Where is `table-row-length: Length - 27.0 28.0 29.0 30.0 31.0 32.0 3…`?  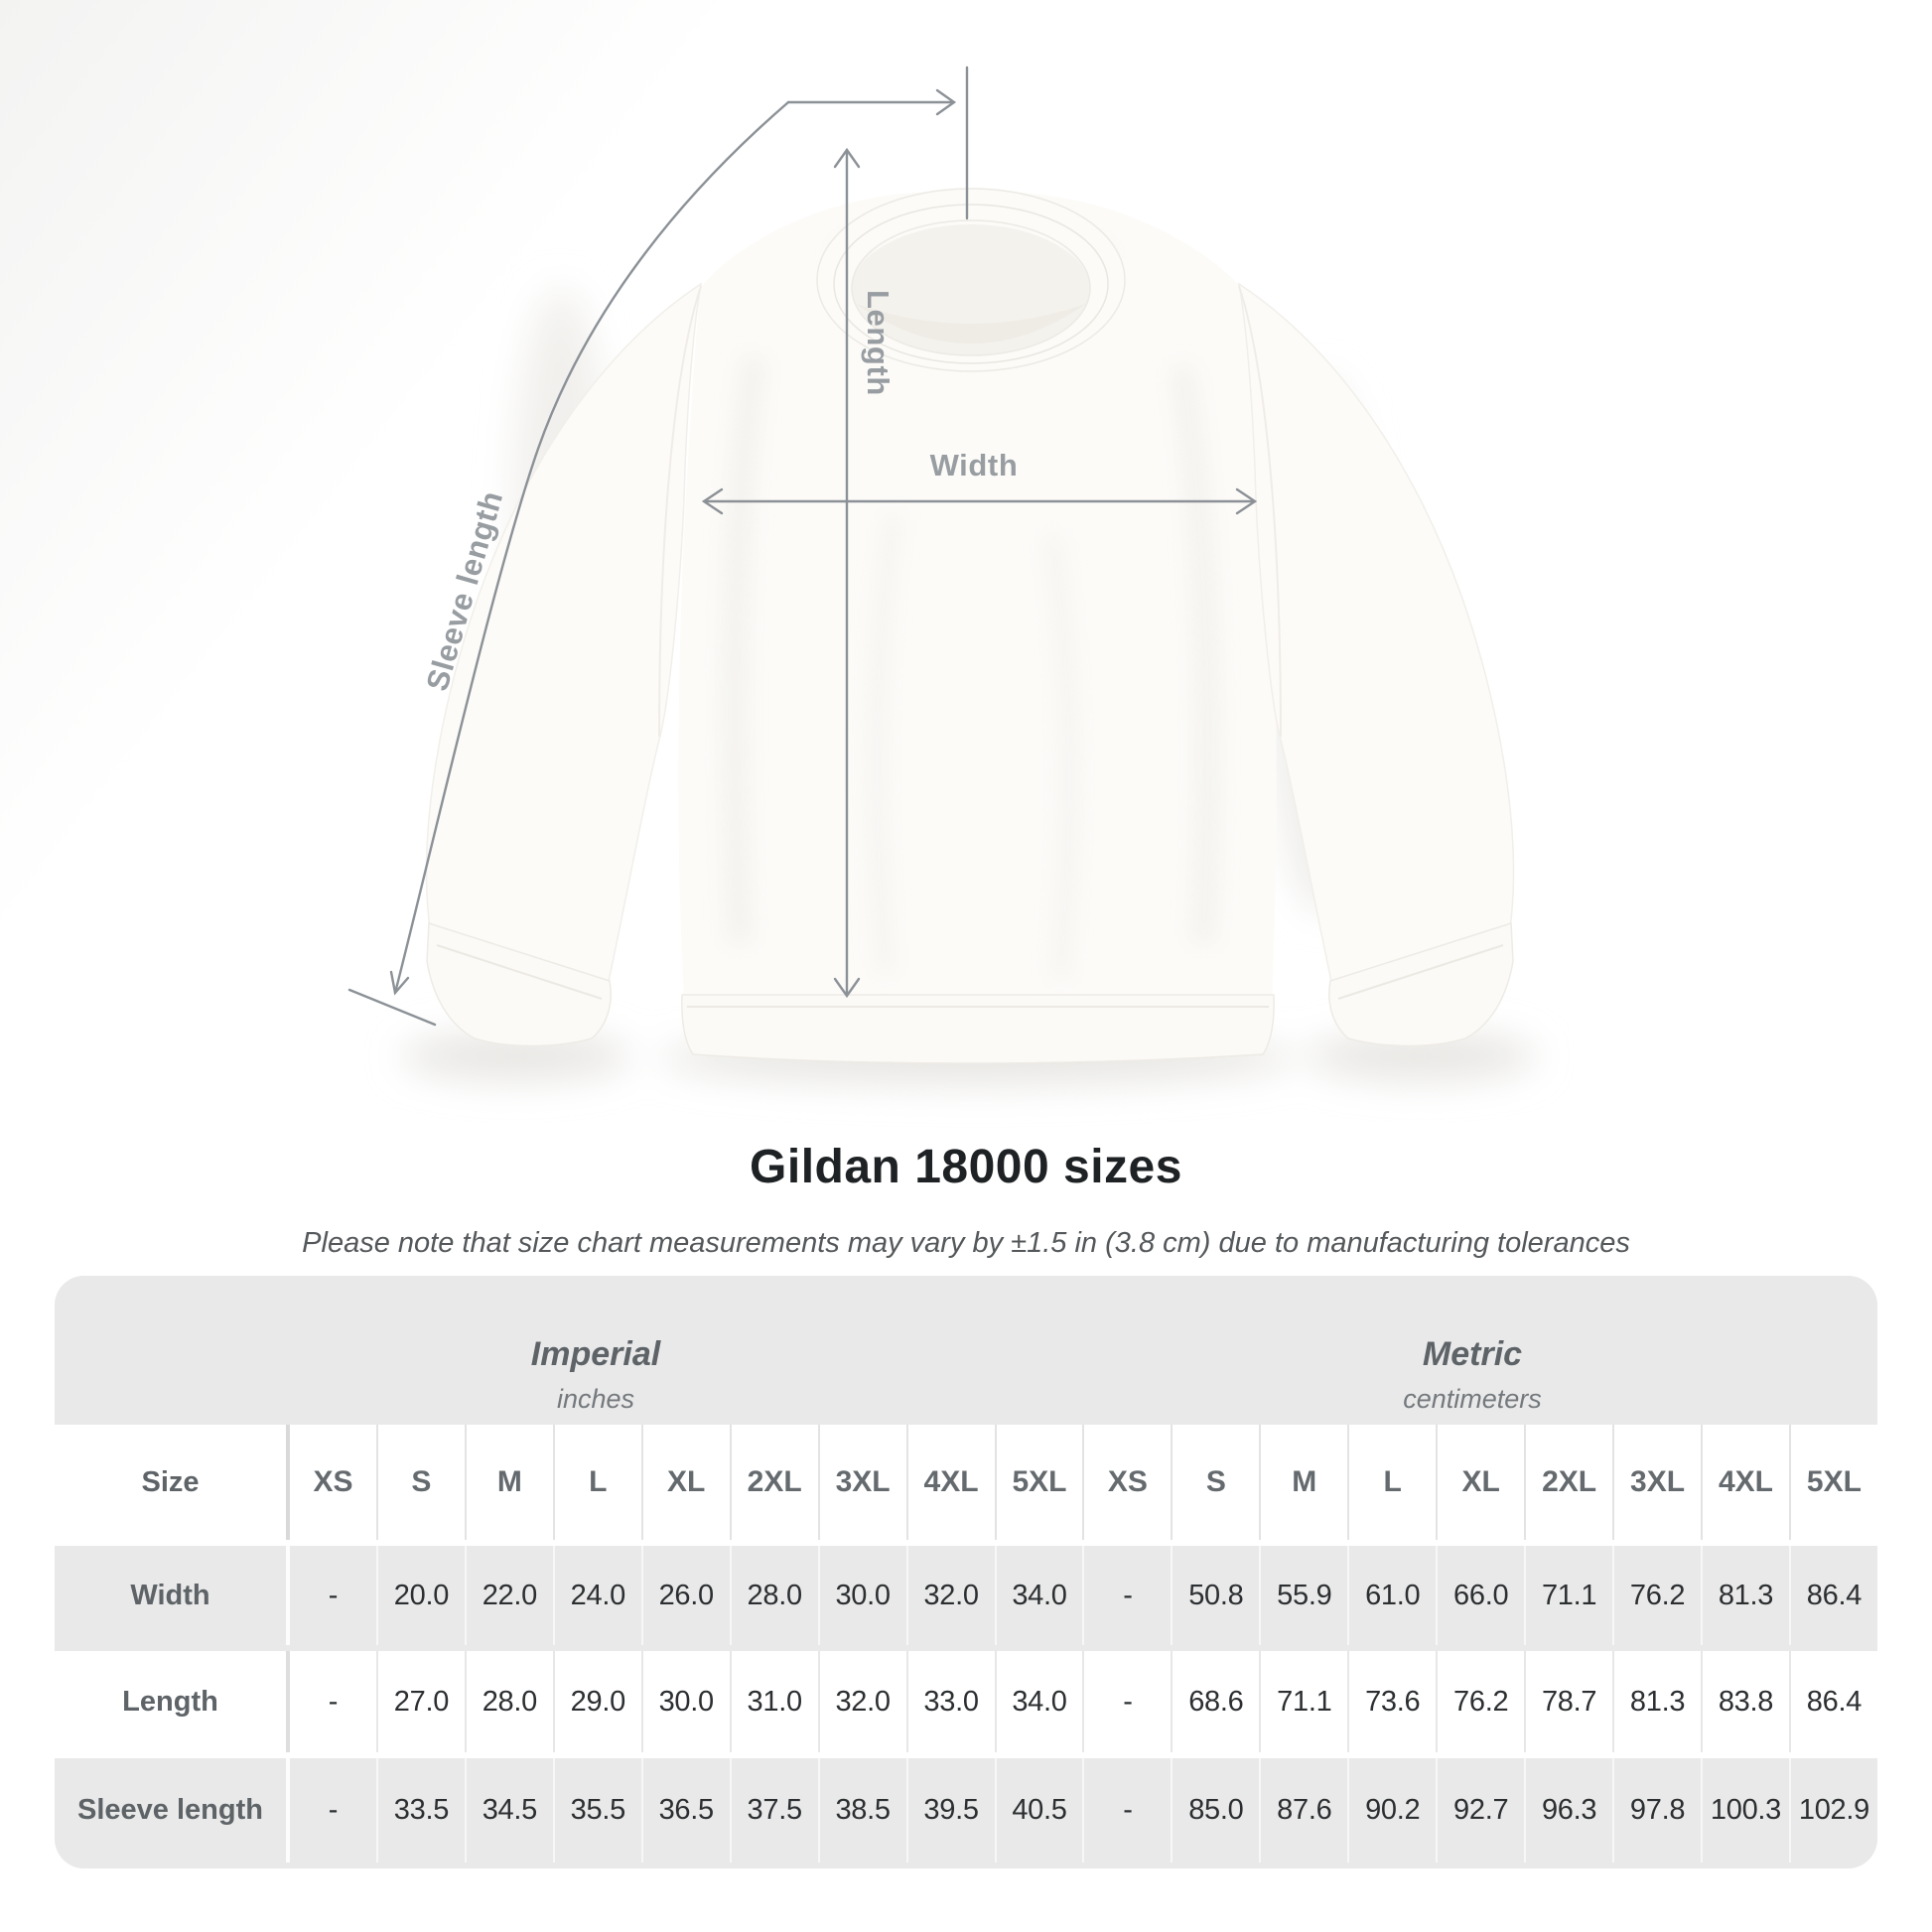
table-row-length: Length - 27.0 28.0 29.0 30.0 31.0 32.0 3… is located at coordinates (966, 1705).